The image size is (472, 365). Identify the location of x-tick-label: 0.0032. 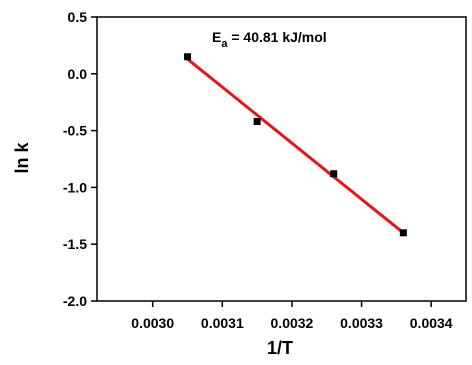
(292, 323).